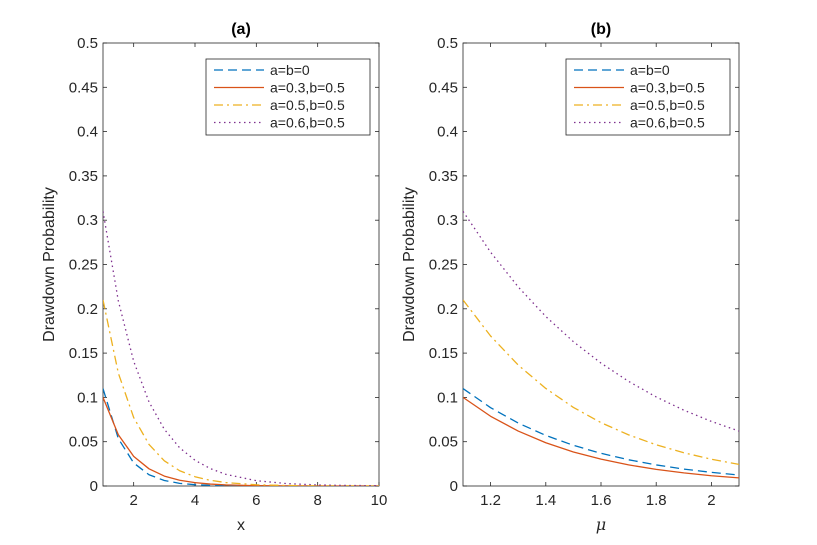 The height and width of the screenshot is (545, 817). What do you see at coordinates (241, 29) in the screenshot?
I see `panel-title-a: (a)` at bounding box center [241, 29].